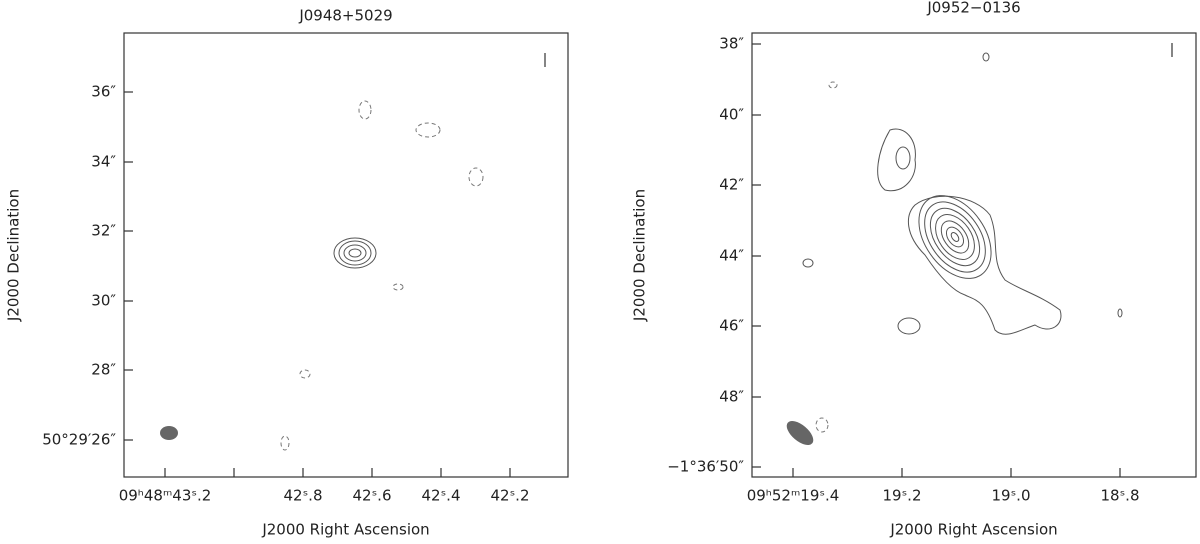  I want to click on y-tick-label: 48″, so click(731, 397).